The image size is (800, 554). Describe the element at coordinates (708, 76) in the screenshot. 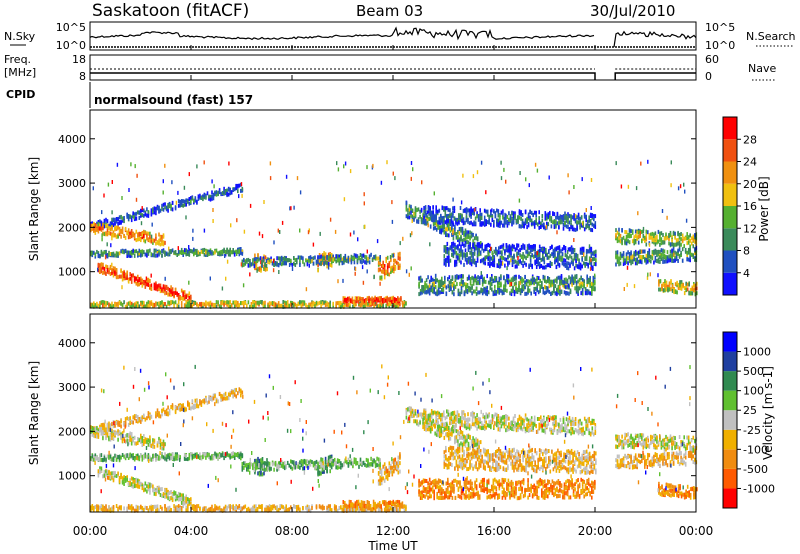

I see `freq-right-tick-bottom: 0` at that location.